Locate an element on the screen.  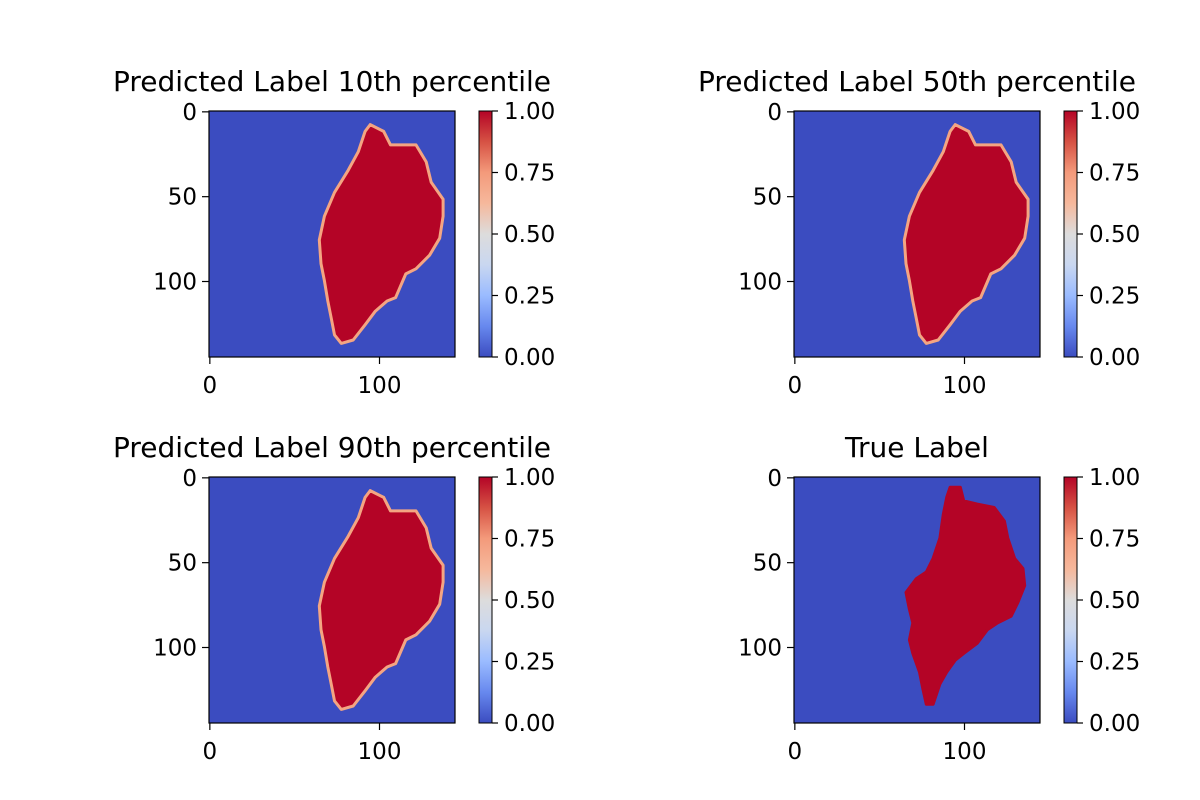
subplot-4: True Label 0 100 0 50 100 0.00 0.25 0.50 0.75 1.00 is located at coordinates (939, 598).